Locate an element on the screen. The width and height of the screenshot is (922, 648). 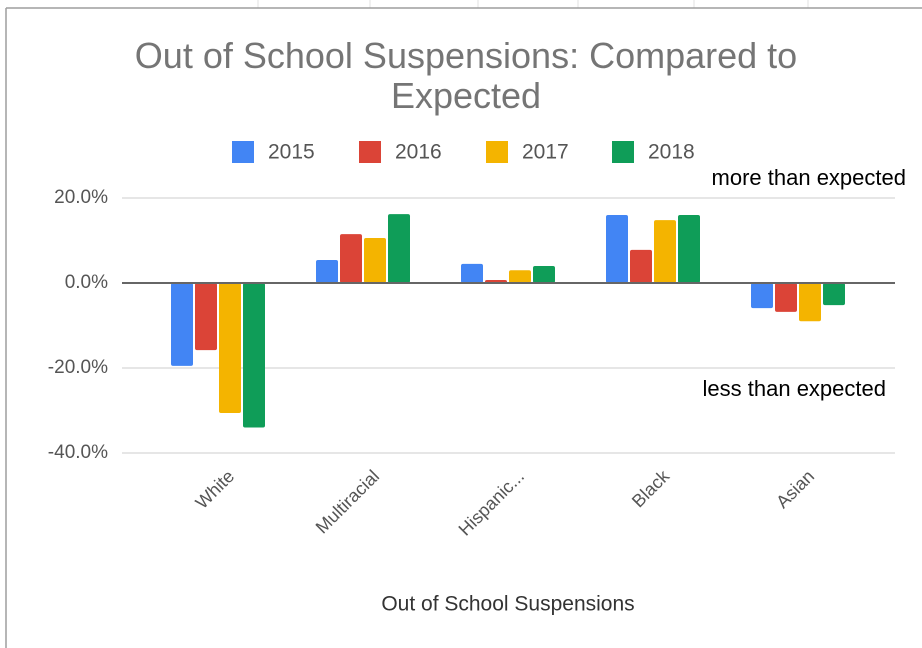
legend-label: 2015 is located at coordinates (291, 152).